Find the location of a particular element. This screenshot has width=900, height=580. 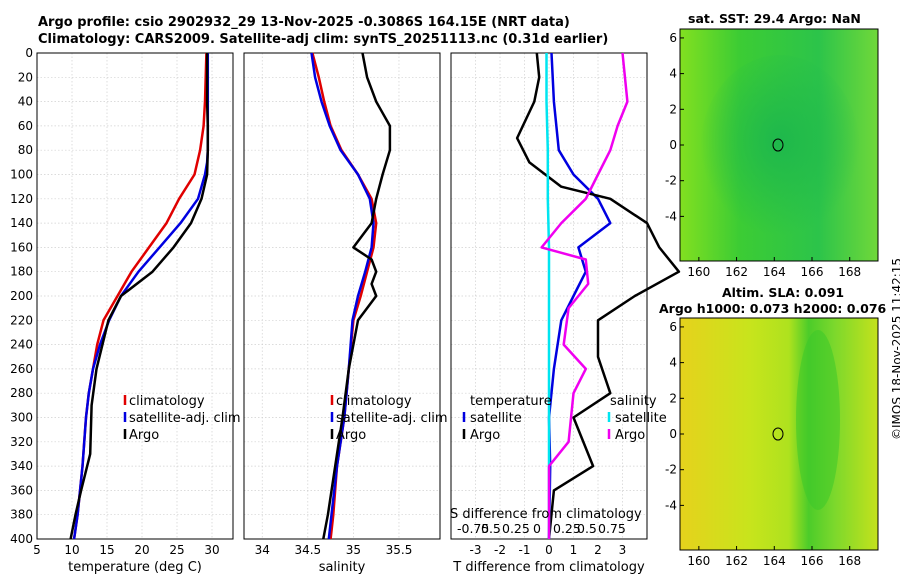

legend-title-salinity: salinity is located at coordinates (633, 401).